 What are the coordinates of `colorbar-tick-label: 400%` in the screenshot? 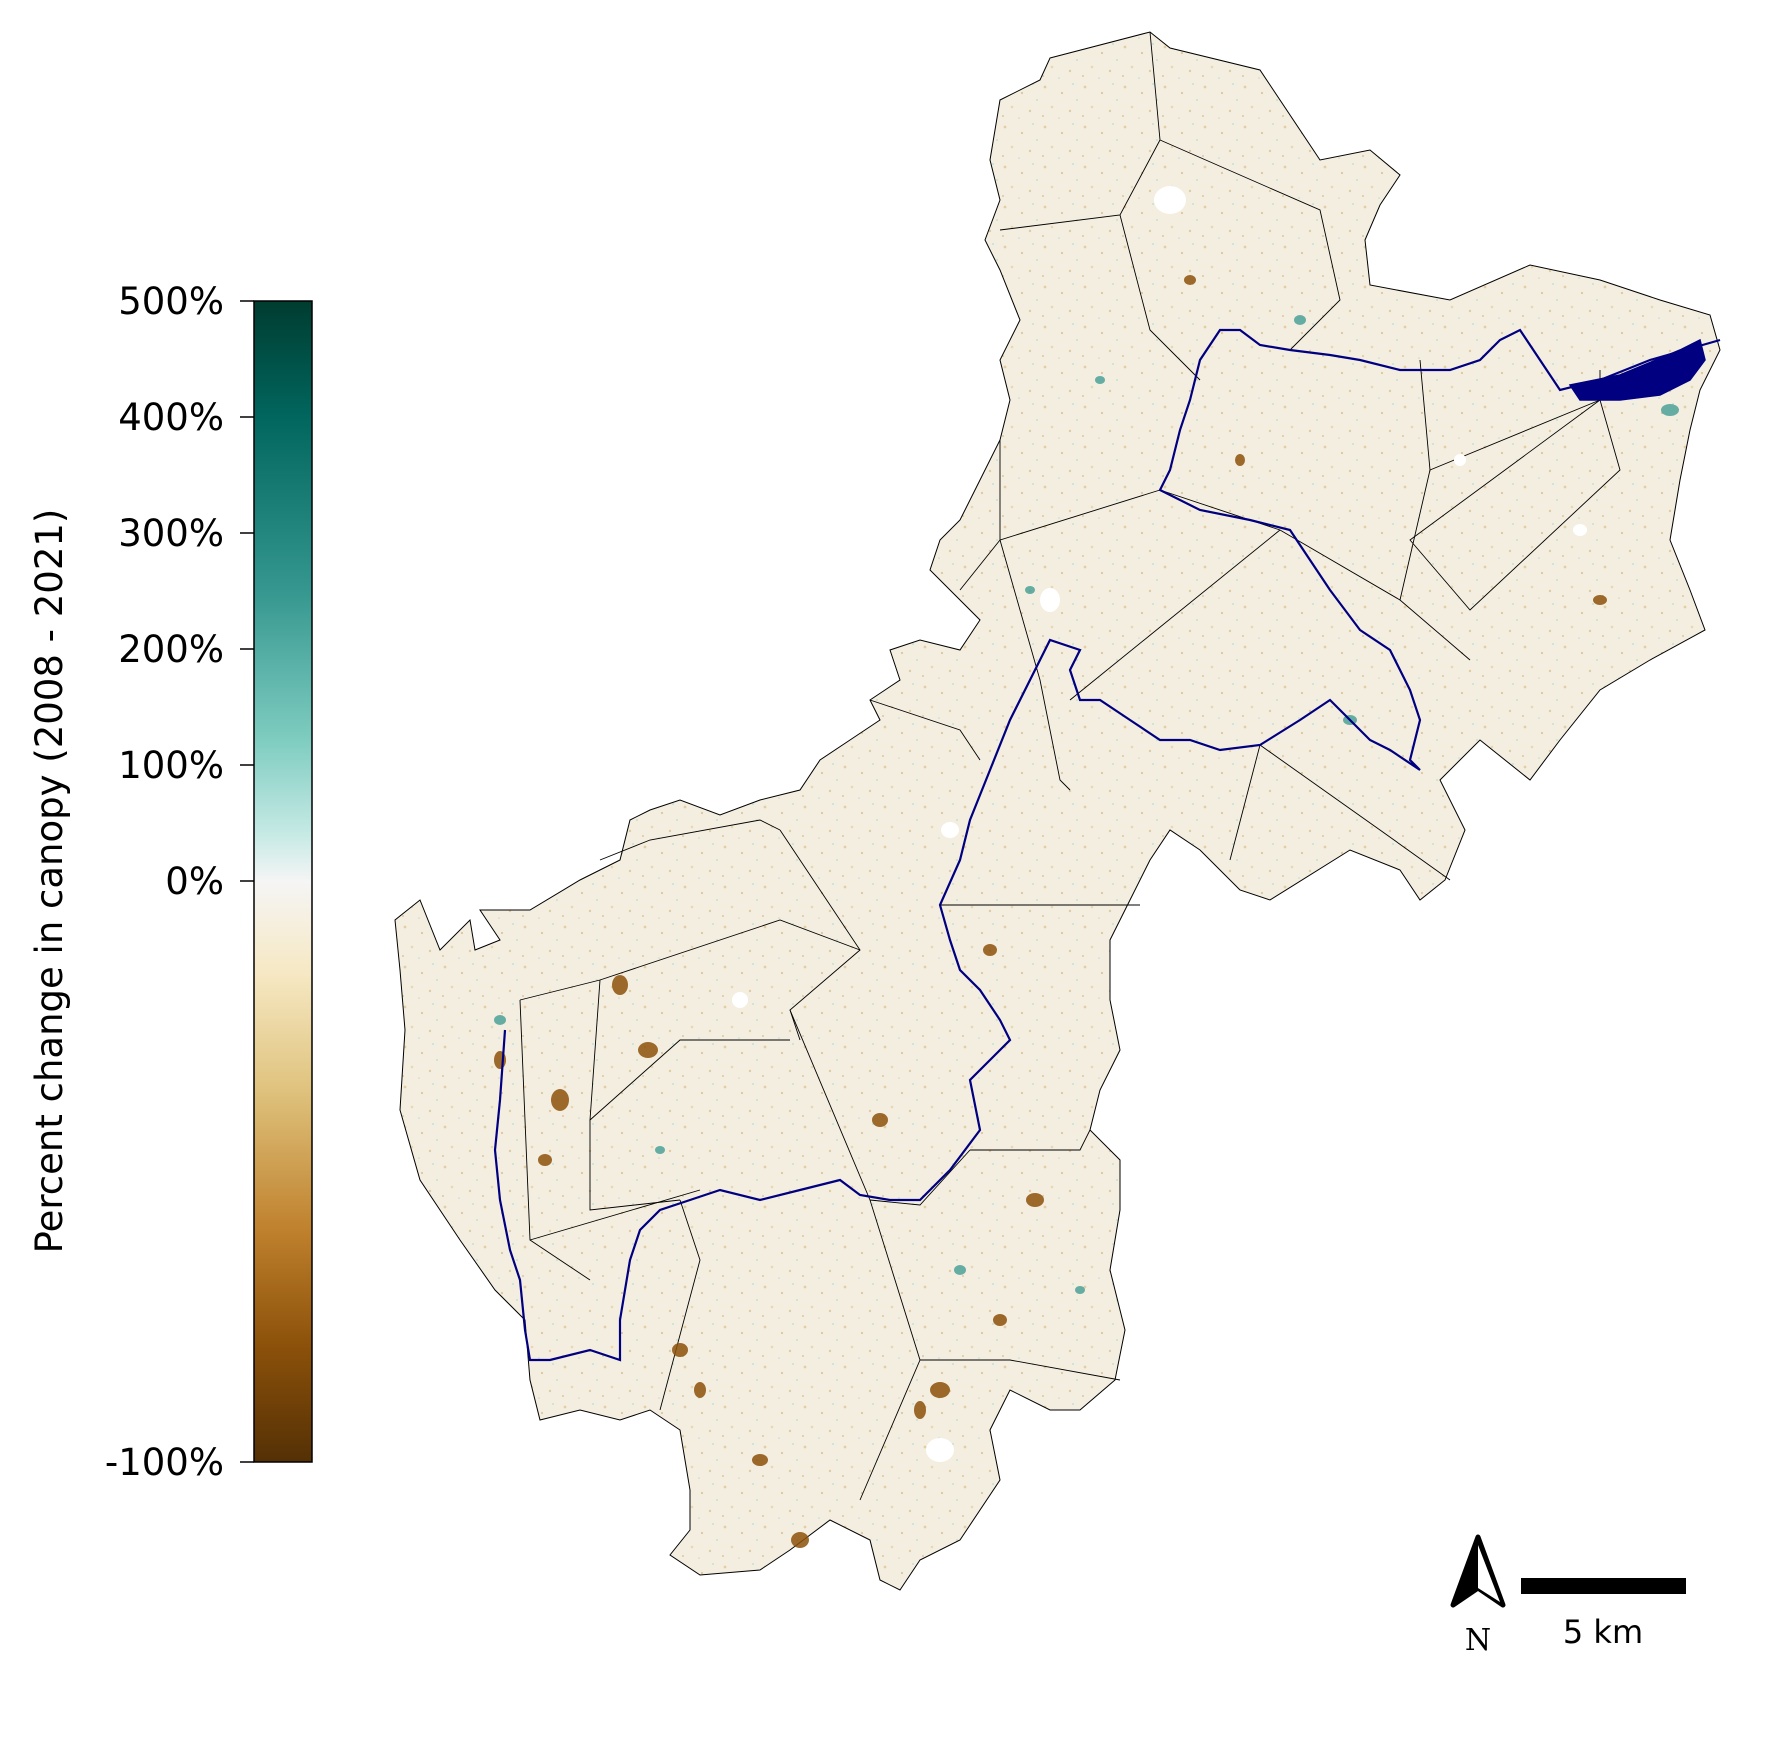 It's located at (171, 417).